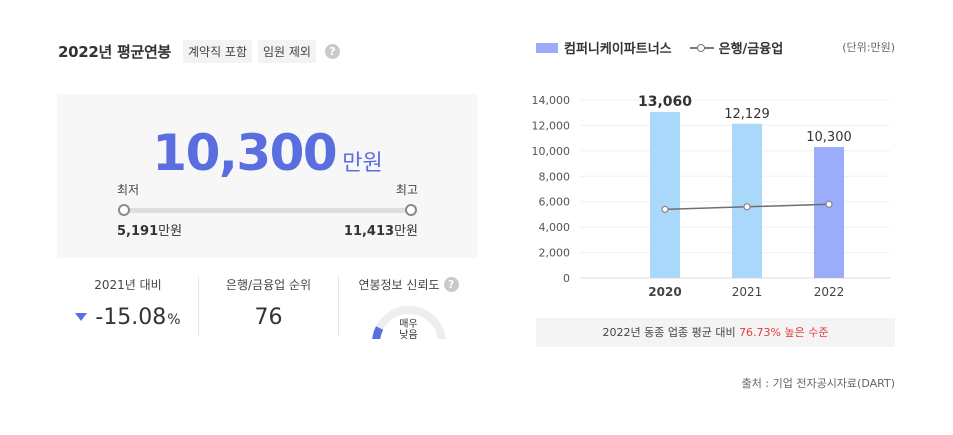 The height and width of the screenshot is (435, 953). I want to click on help-icon: ?, so click(332, 51).